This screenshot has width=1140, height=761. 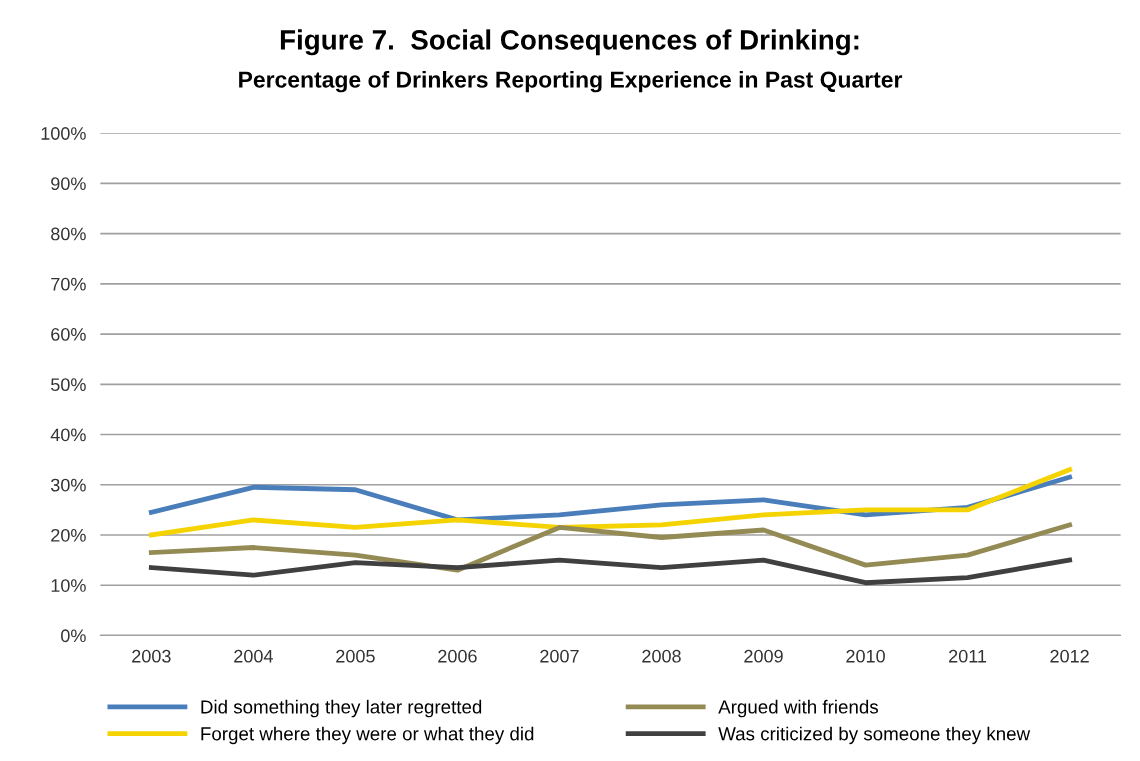 I want to click on y-tick-label: 80%, so click(x=68, y=234).